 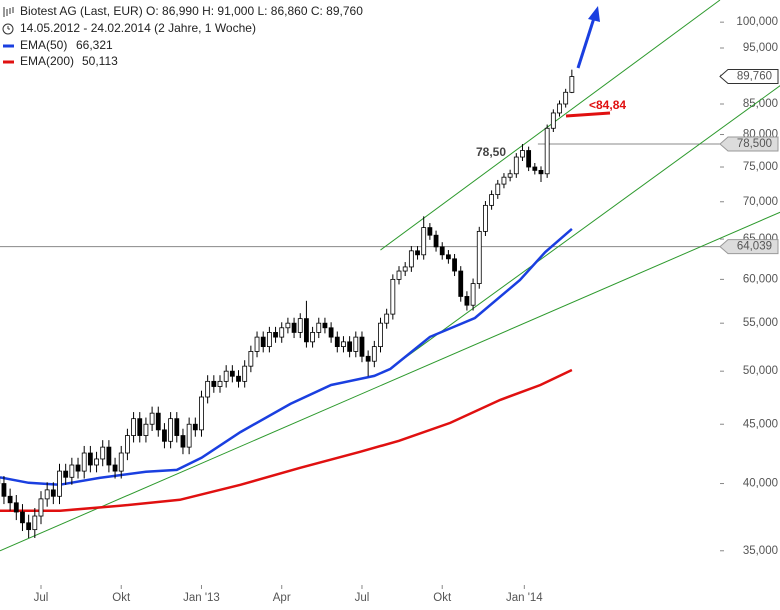 What do you see at coordinates (607, 105) in the screenshot?
I see `annotation: <84,84` at bounding box center [607, 105].